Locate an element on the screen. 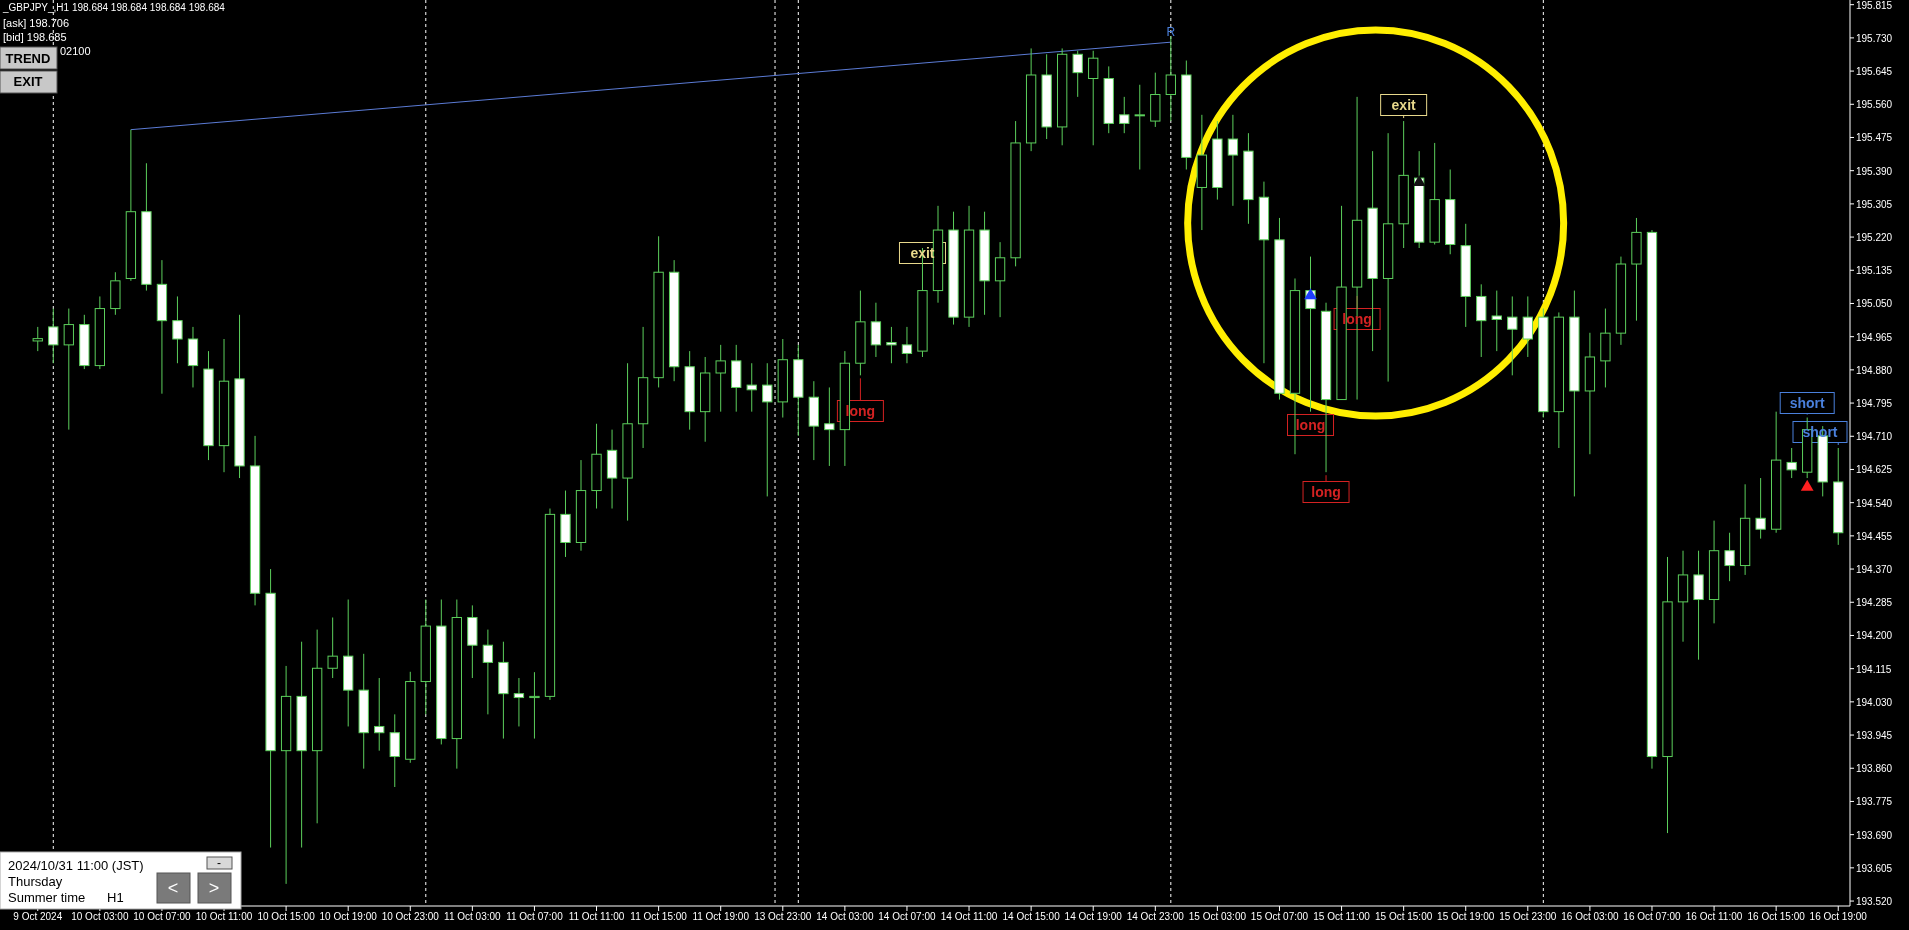 The height and width of the screenshot is (930, 1909). y-tick-label: 193.605 is located at coordinates (1874, 868).